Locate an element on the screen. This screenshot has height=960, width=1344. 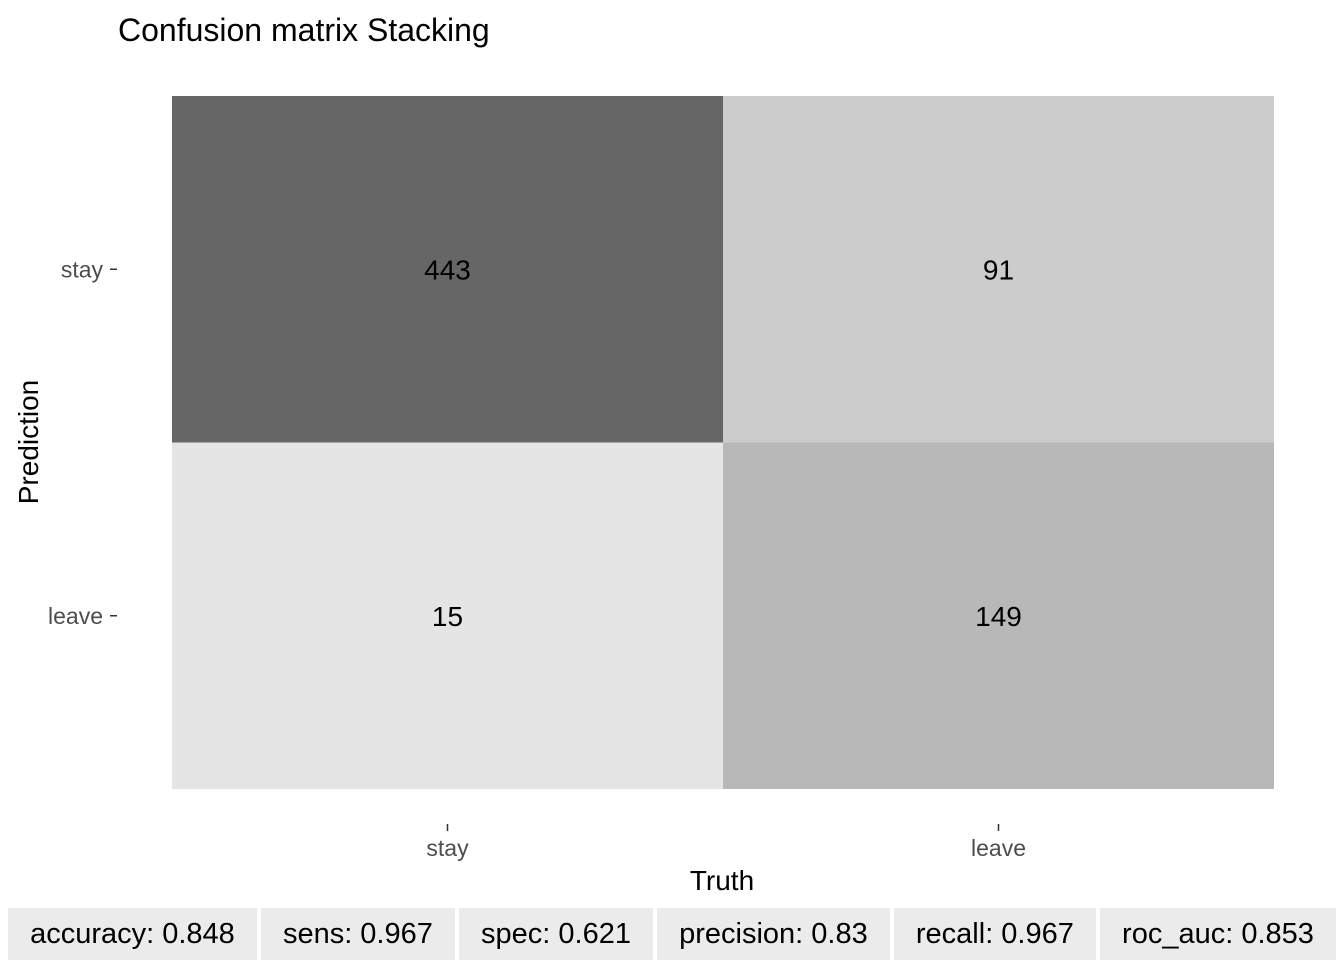
cell-value-label: 443 is located at coordinates (447, 269).